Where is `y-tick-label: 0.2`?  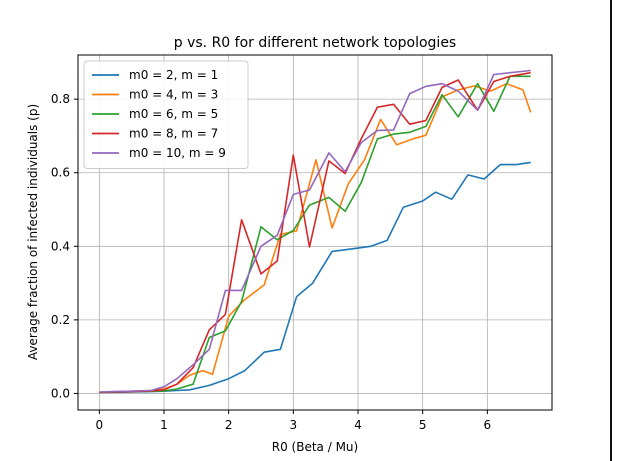
y-tick-label: 0.2 is located at coordinates (60, 320).